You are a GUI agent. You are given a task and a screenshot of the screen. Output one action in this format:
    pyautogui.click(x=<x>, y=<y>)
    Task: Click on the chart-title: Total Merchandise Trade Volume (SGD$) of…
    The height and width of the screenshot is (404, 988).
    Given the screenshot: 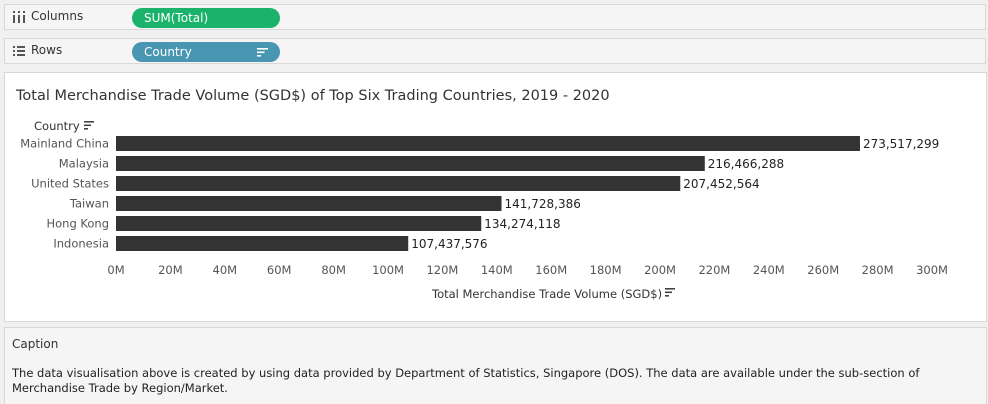 What is the action you would take?
    pyautogui.click(x=312, y=96)
    